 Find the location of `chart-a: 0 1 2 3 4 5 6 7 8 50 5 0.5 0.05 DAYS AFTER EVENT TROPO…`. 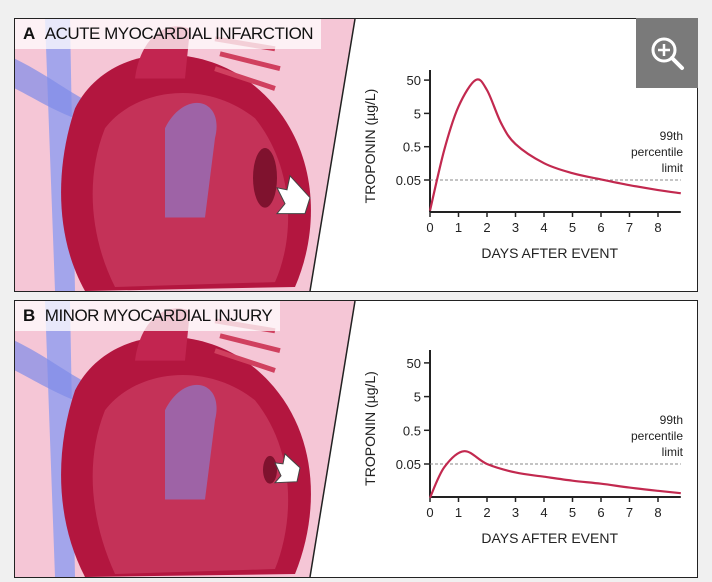

chart-a: 0 1 2 3 4 5 6 7 8 50 5 0.5 0.05 DAYS AFTER EVENT TROPO… is located at coordinates (523, 165).